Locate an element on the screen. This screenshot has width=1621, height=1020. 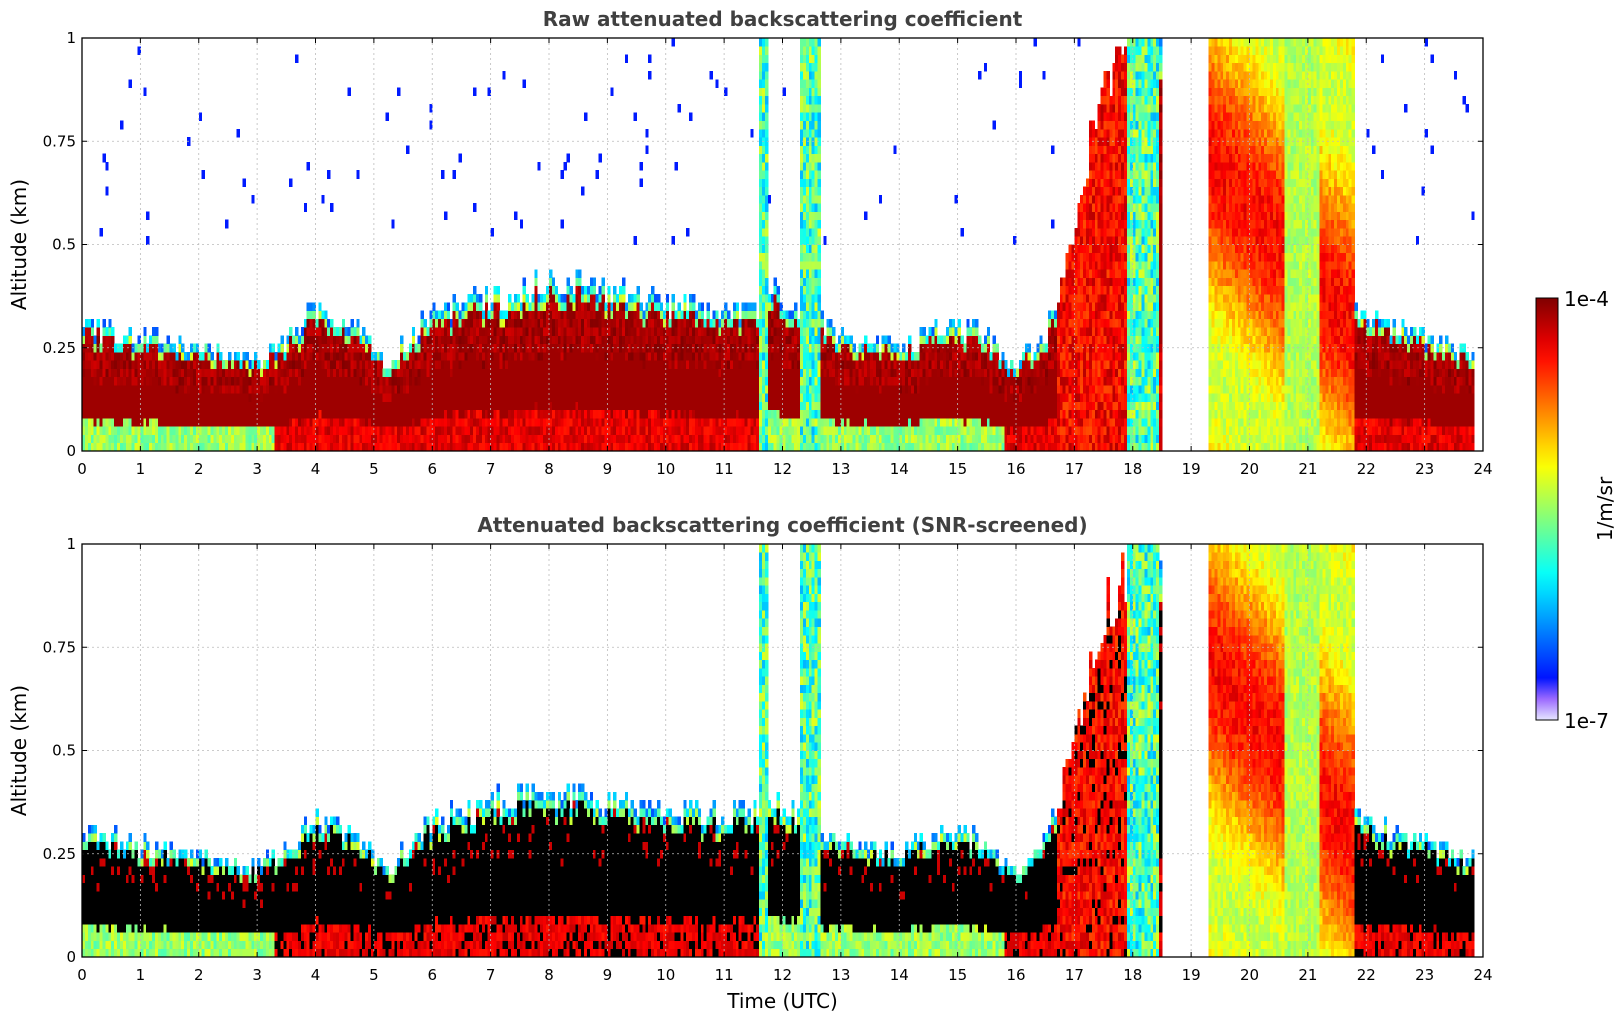
colorbar-gradient is located at coordinates (1547, 509).